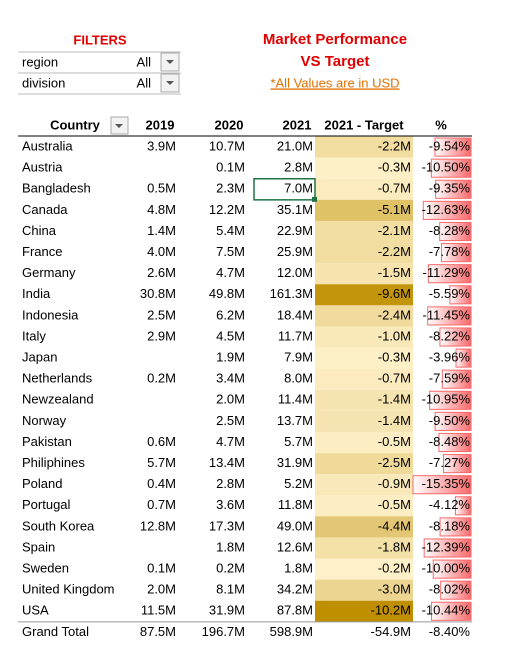 The height and width of the screenshot is (650, 523). What do you see at coordinates (99, 62) in the screenshot?
I see `filter-region: region All` at bounding box center [99, 62].